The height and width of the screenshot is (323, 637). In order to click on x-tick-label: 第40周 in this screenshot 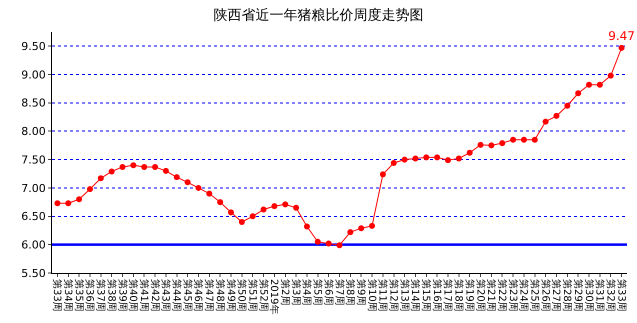, I will do `click(133, 295)`.